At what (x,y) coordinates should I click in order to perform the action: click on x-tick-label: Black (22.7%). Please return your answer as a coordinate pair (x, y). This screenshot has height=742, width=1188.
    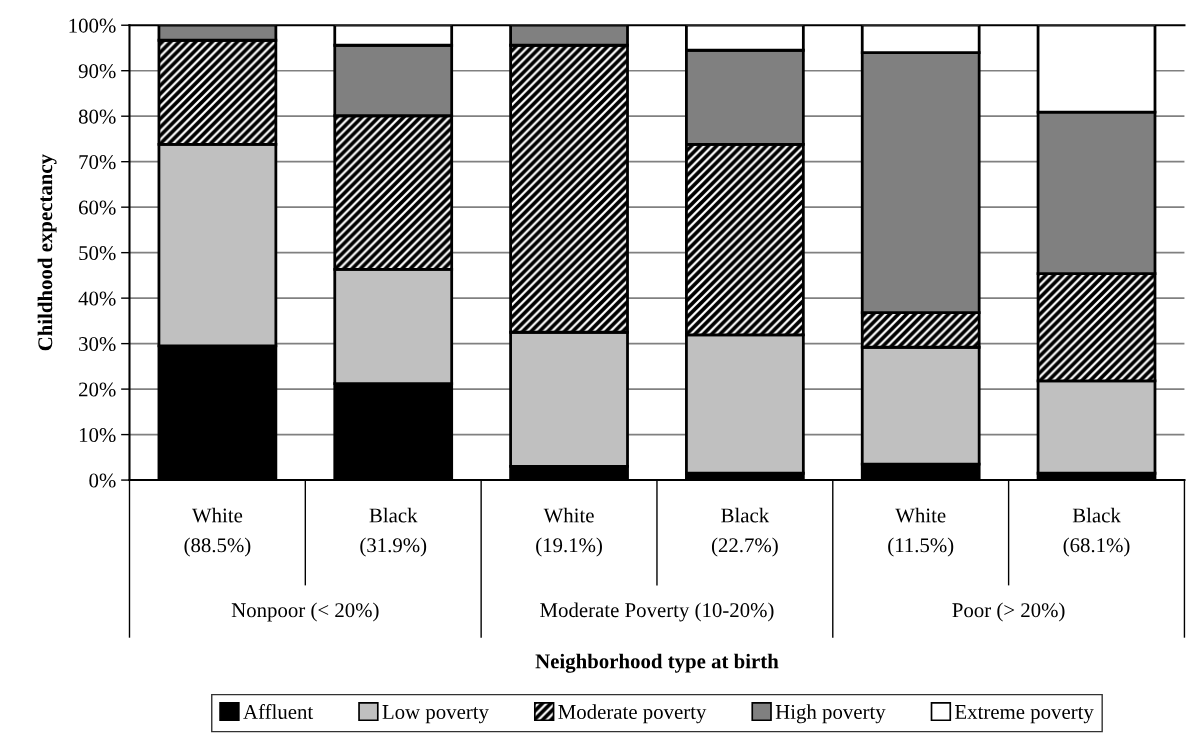
    Looking at the image, I should click on (744, 532).